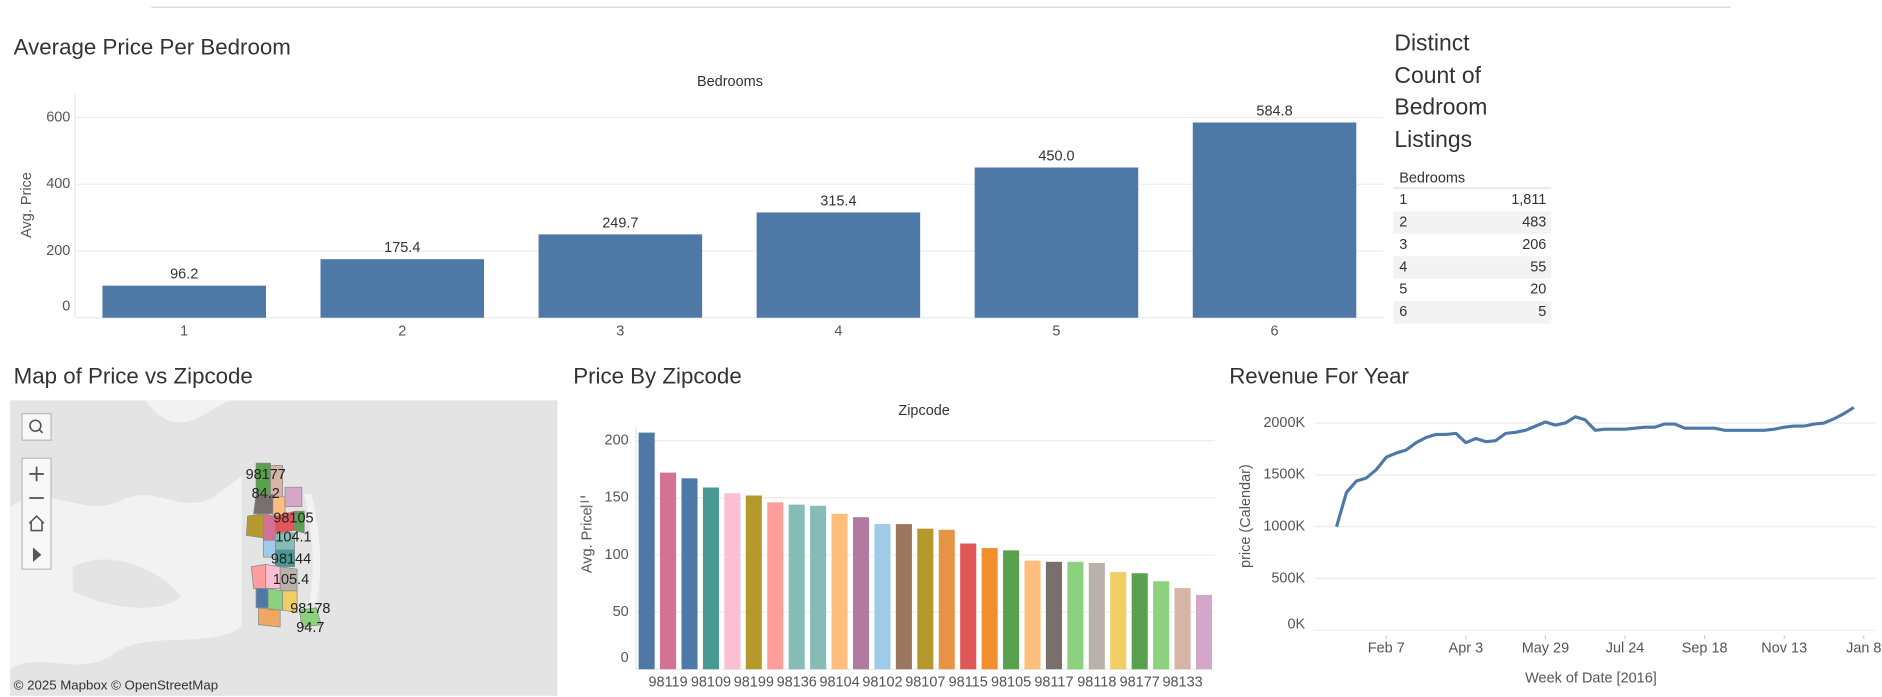  I want to click on zipcode-areas, so click(284, 545).